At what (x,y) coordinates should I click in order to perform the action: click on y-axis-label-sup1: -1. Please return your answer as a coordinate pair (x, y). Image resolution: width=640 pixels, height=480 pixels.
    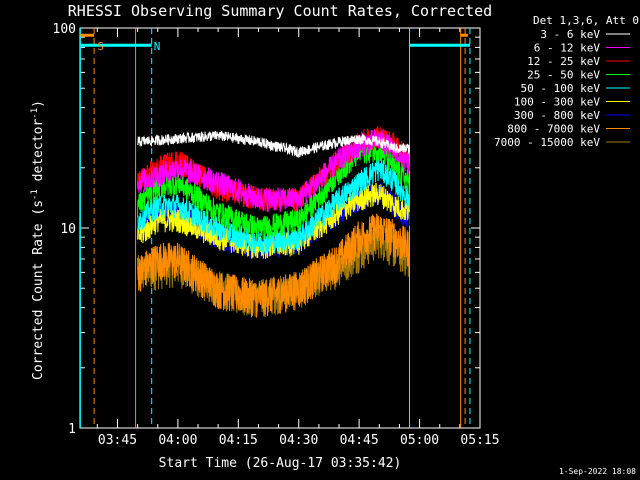
    Looking at the image, I should click on (35, 194).